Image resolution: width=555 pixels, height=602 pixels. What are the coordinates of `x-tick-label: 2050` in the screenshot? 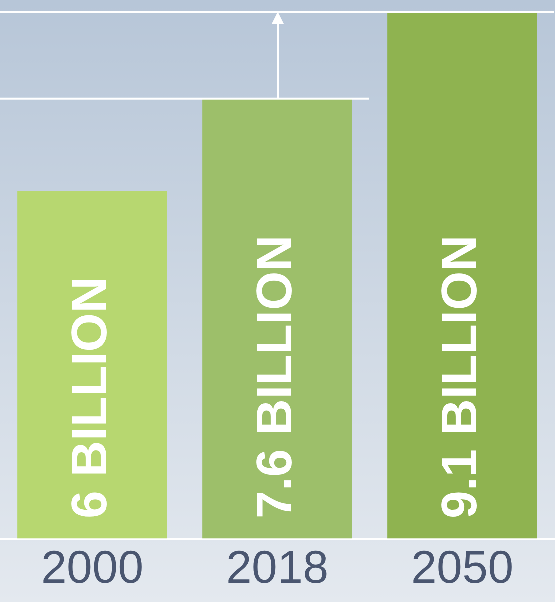 It's located at (462, 567).